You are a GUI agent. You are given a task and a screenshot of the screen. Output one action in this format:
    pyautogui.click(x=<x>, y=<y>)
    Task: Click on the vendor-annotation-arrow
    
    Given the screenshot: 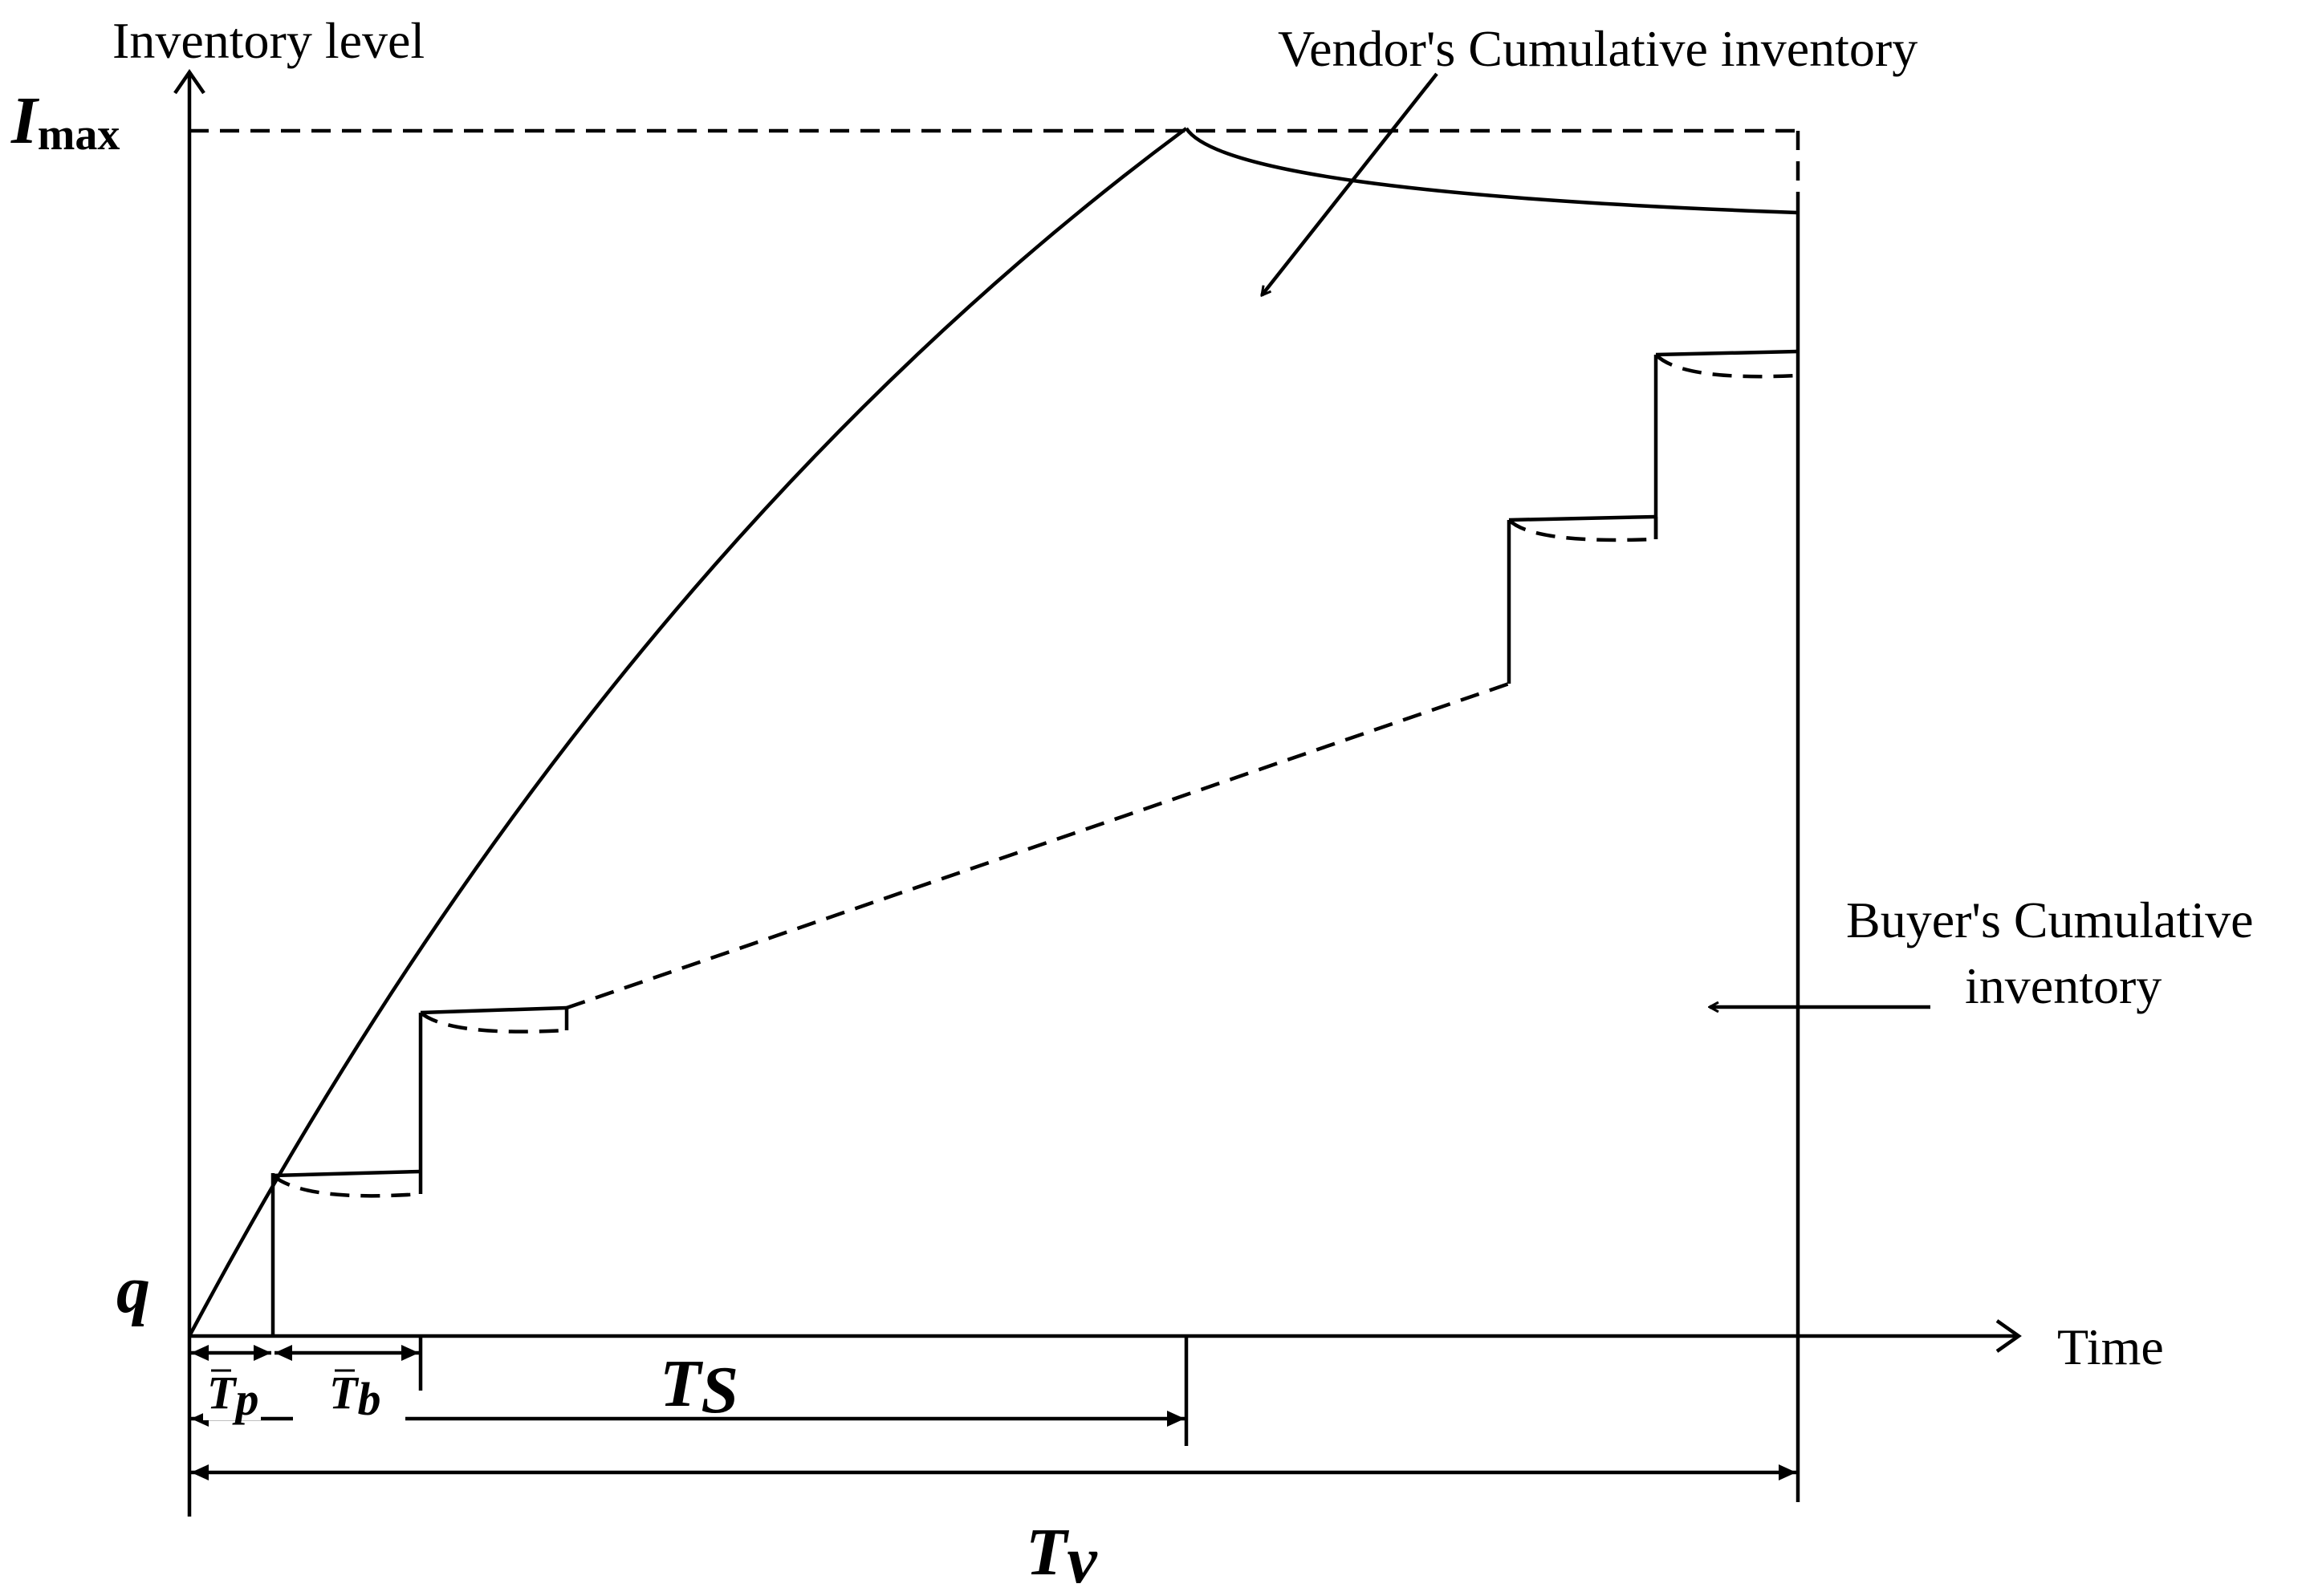 What is the action you would take?
    pyautogui.click(x=1350, y=183)
    